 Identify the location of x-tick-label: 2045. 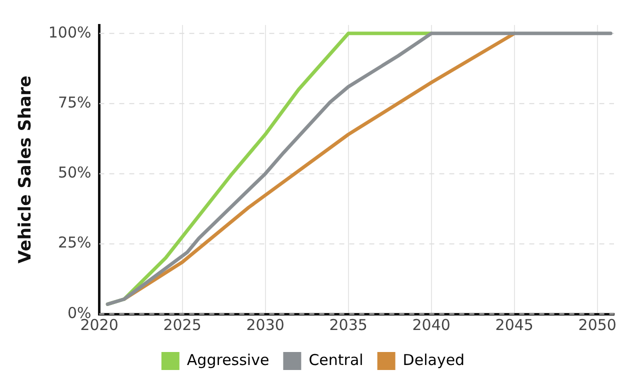
(514, 325).